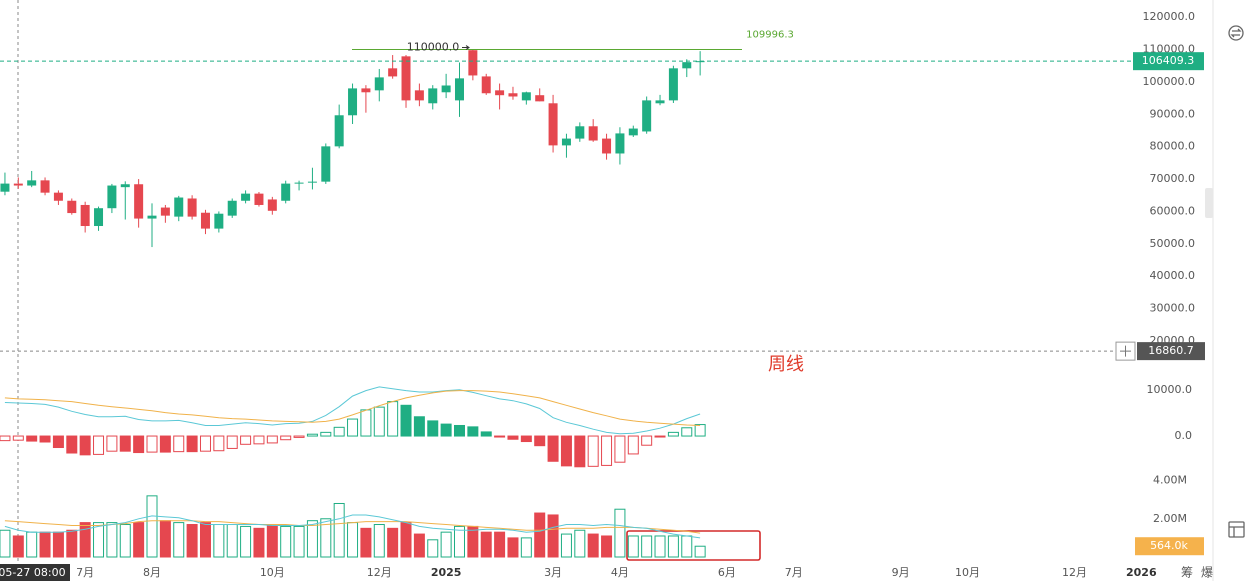 Image resolution: width=1259 pixels, height=581 pixels. Describe the element at coordinates (1141, 572) in the screenshot. I see `x-tick-label: 2026` at that location.